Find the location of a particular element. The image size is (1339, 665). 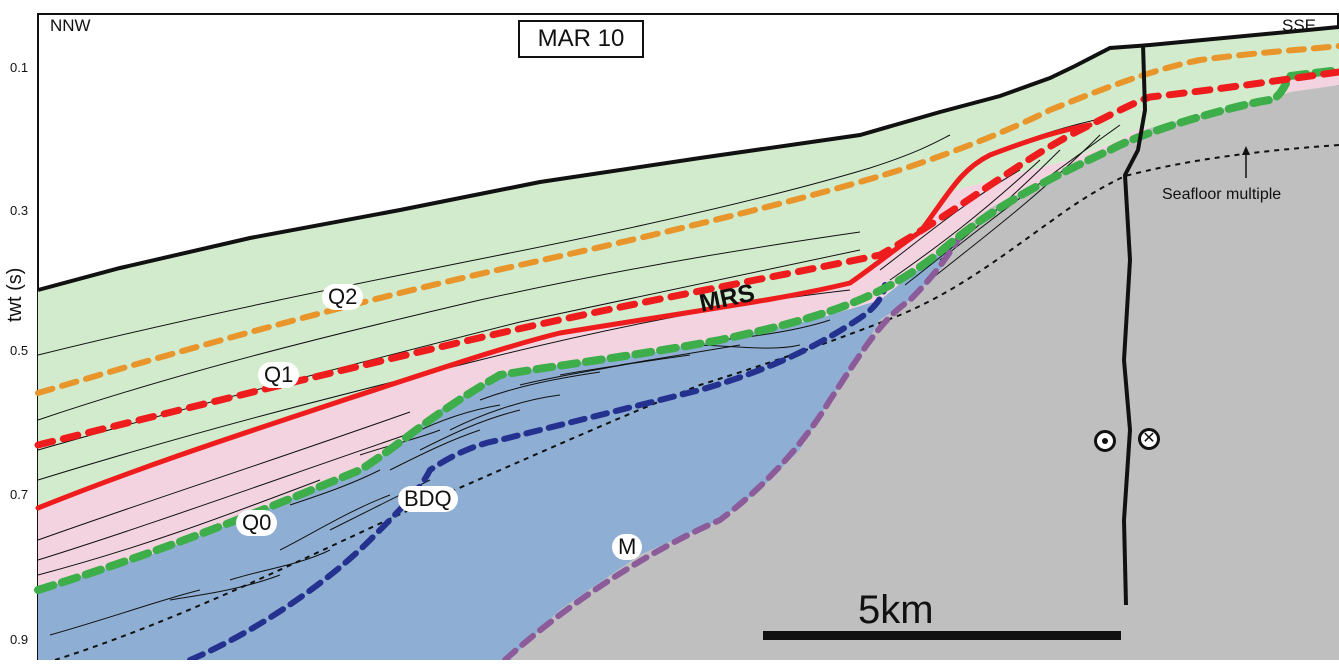

seafloor-multiple-label: Seafloor multiple is located at coordinates (1222, 194).